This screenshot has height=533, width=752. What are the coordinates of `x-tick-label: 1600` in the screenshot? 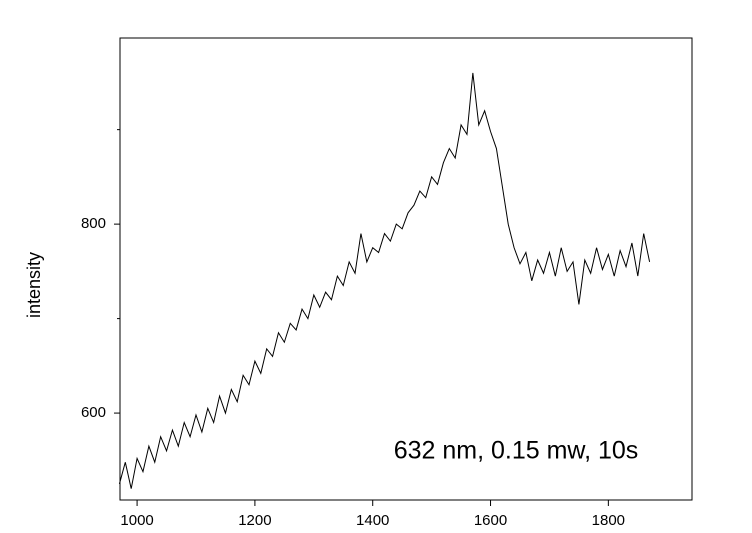 It's located at (490, 520).